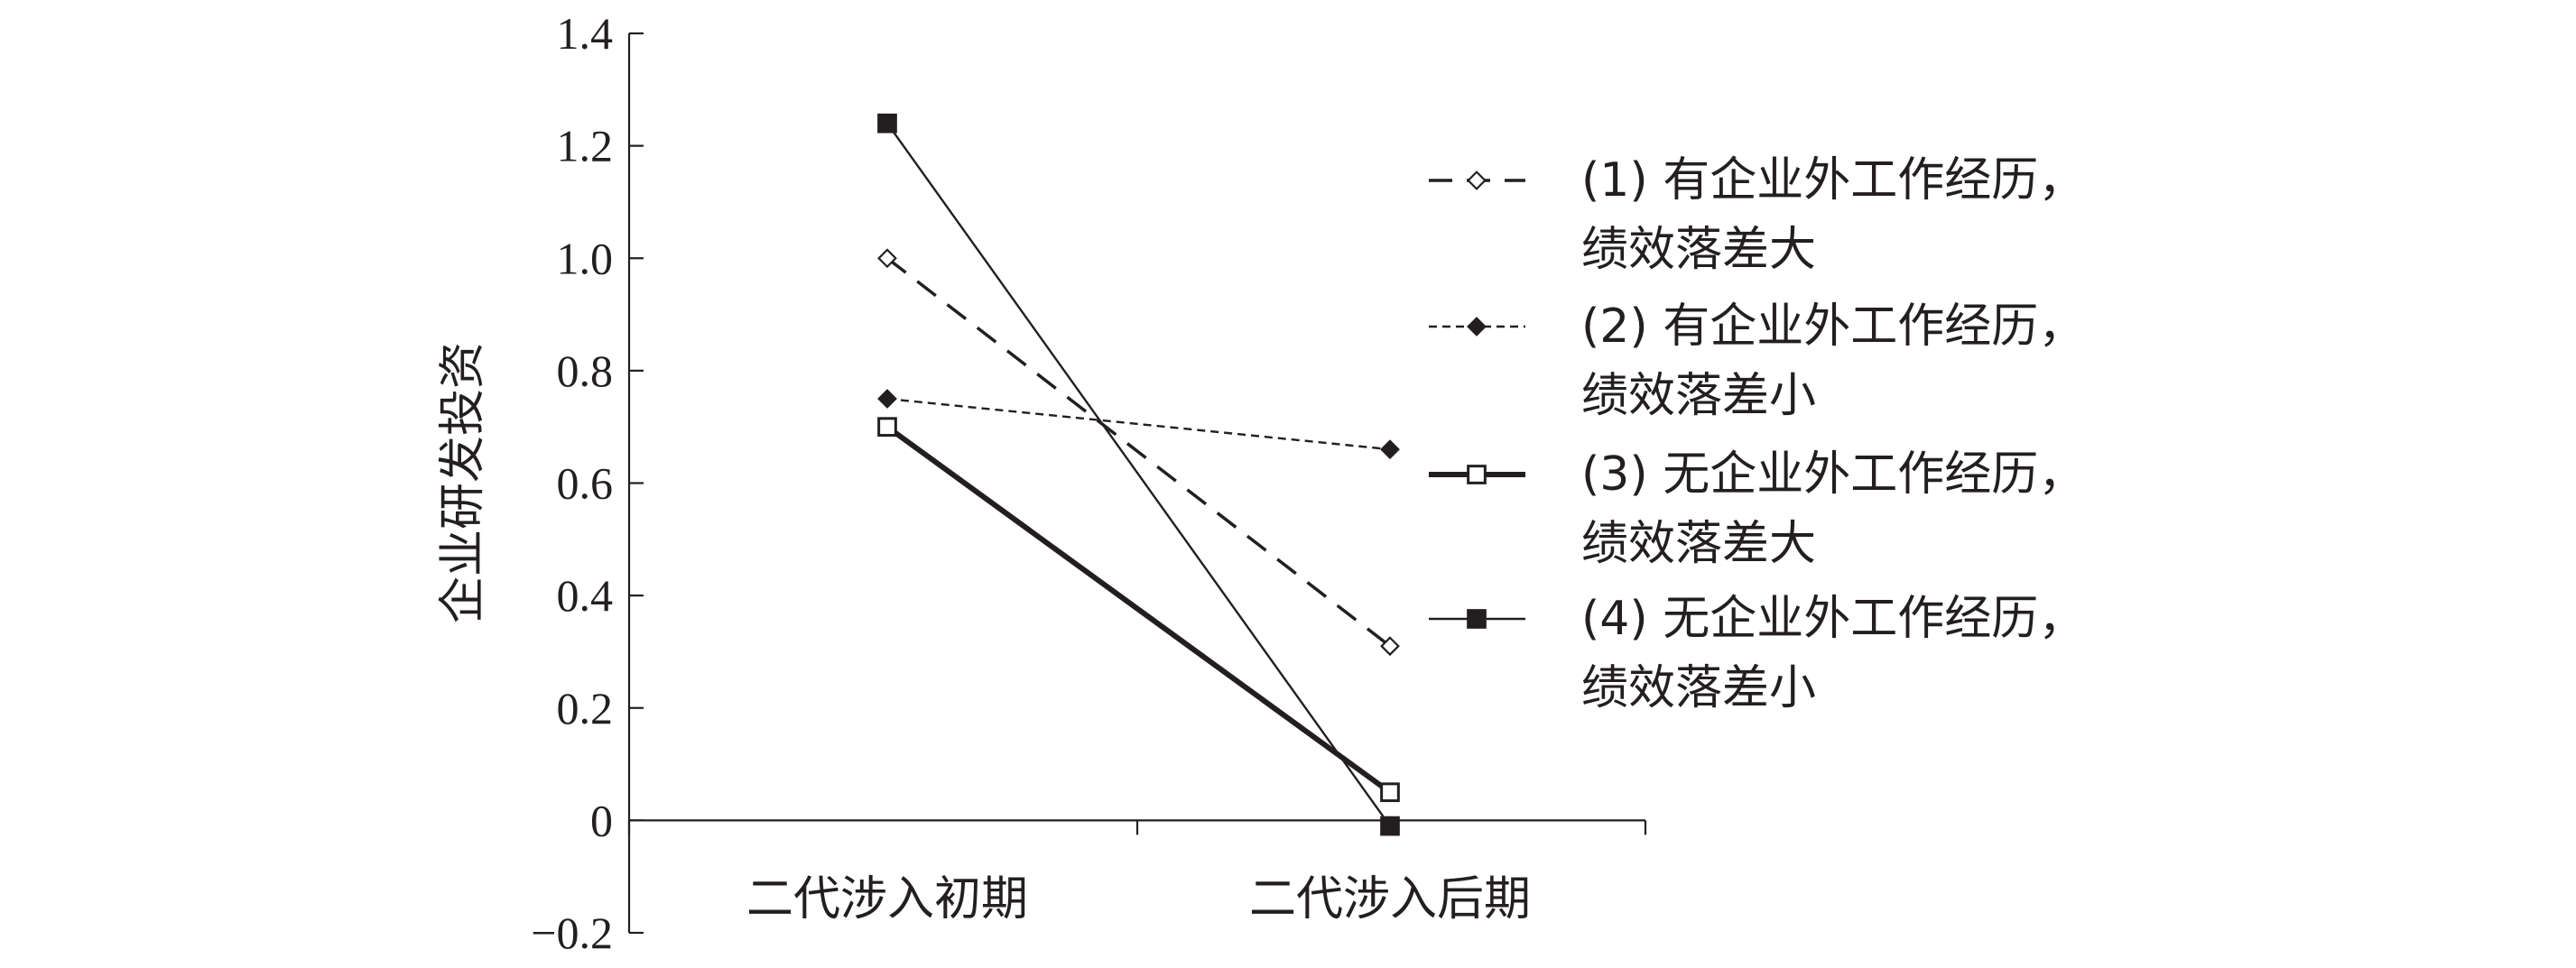 The image size is (2576, 968). Describe the element at coordinates (585, 258) in the screenshot. I see `y-tick-label: 1.0` at that location.